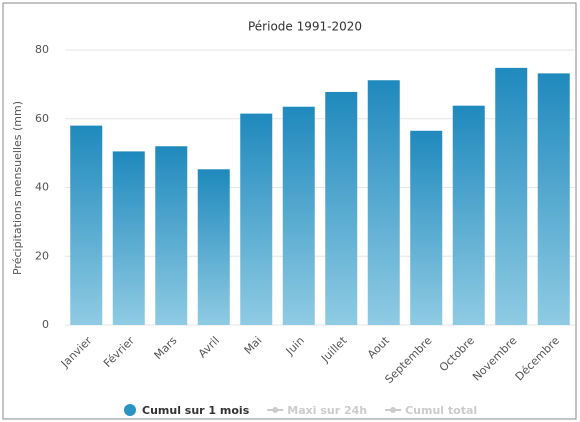 The width and height of the screenshot is (580, 422). Describe the element at coordinates (17, 188) in the screenshot. I see `y-axis-label: Précipitations mensuelles (mm)` at that location.